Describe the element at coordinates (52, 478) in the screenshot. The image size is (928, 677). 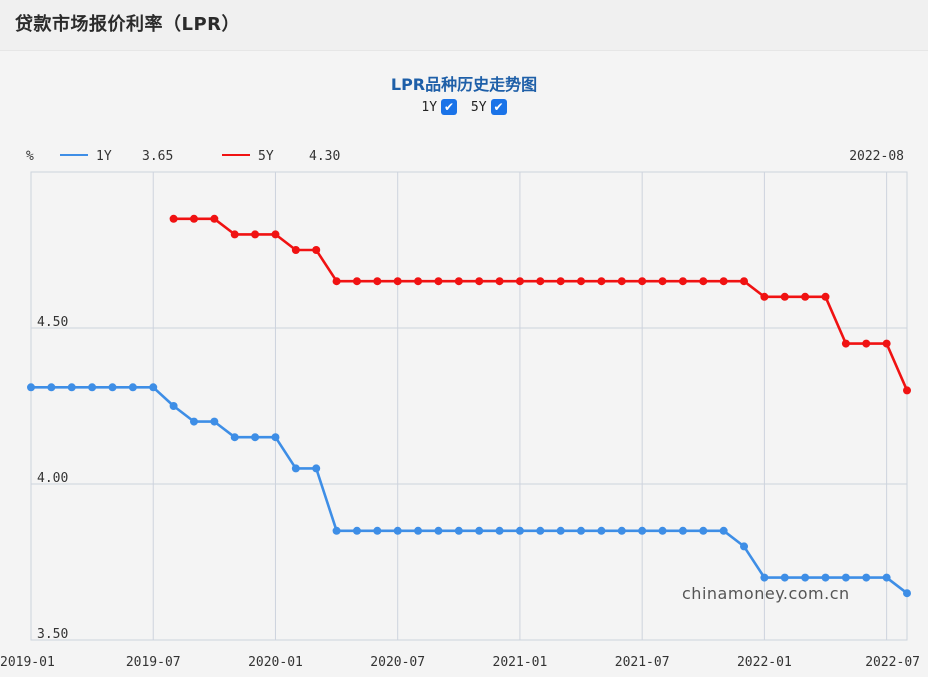
I see `y-tick-label: 4.00` at that location.